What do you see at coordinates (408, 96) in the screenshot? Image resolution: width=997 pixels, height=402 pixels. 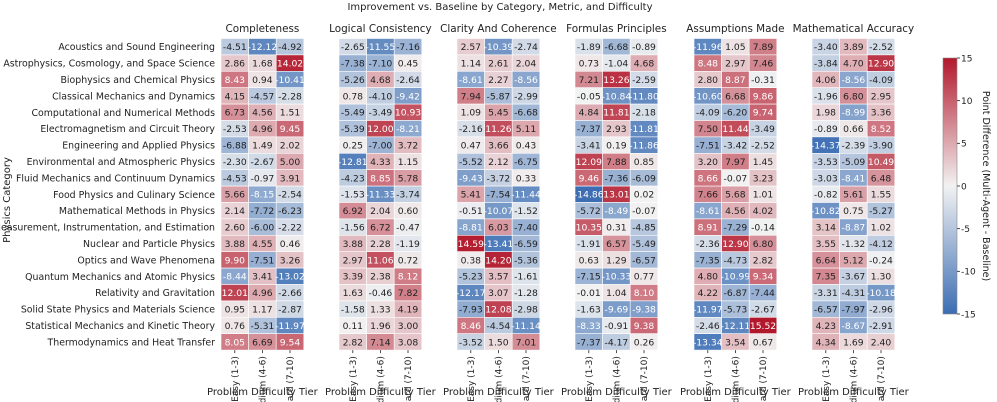 I see `cell-value: -9.42` at bounding box center [408, 96].